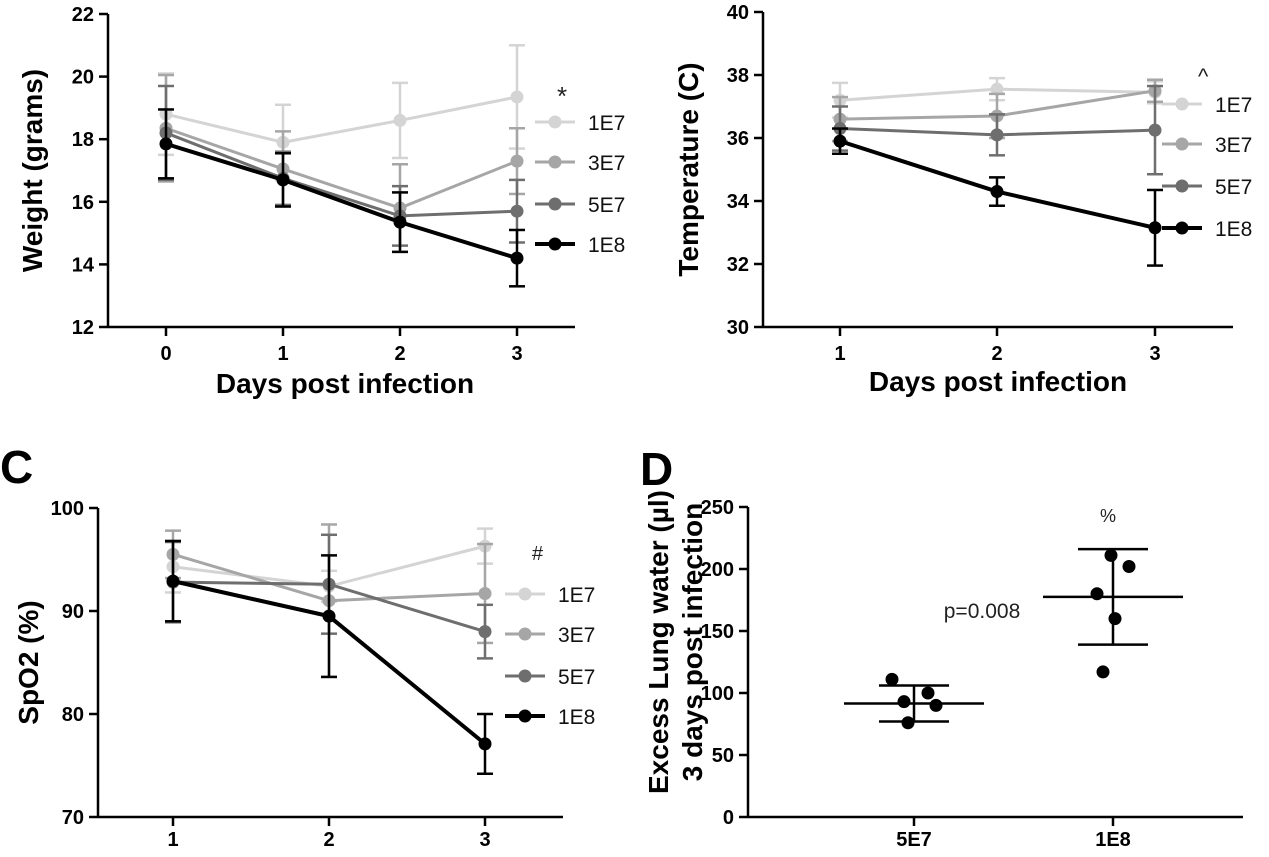  What do you see at coordinates (1113, 840) in the screenshot?
I see `x-tick-label: 1E8` at bounding box center [1113, 840].